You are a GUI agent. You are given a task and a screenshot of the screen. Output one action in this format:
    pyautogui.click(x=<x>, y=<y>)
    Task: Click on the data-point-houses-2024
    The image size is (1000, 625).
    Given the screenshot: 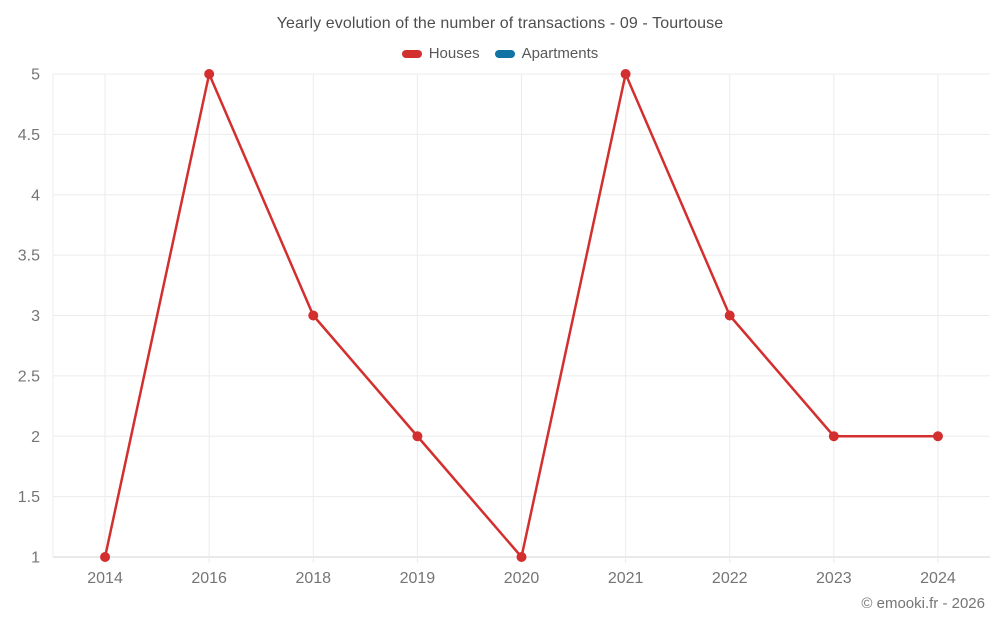 What is the action you would take?
    pyautogui.click(x=937, y=436)
    